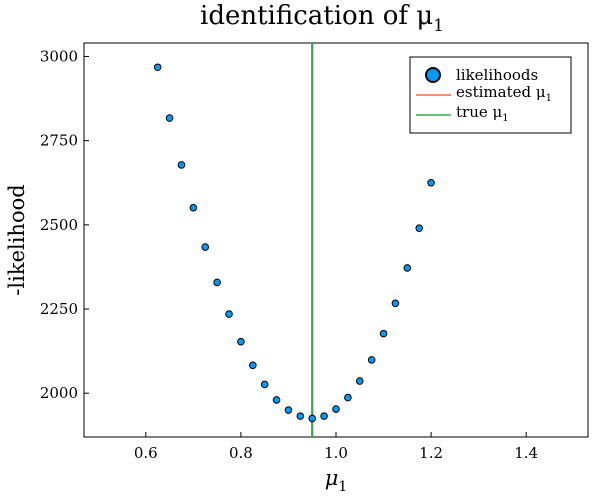 This screenshot has height=500, width=600. Describe the element at coordinates (336, 480) in the screenshot. I see `x-axis-label: μ1` at that location.